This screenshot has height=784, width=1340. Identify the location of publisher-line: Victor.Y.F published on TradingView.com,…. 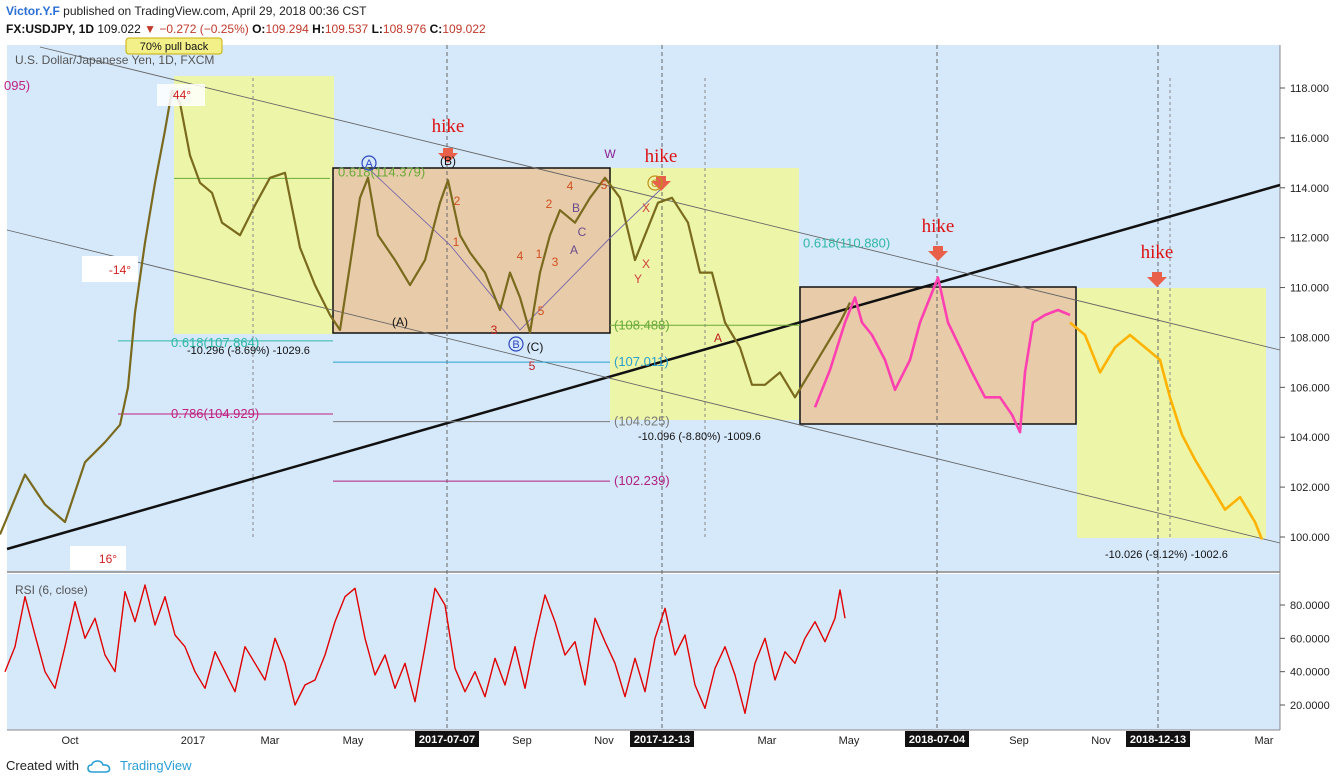
(186, 11).